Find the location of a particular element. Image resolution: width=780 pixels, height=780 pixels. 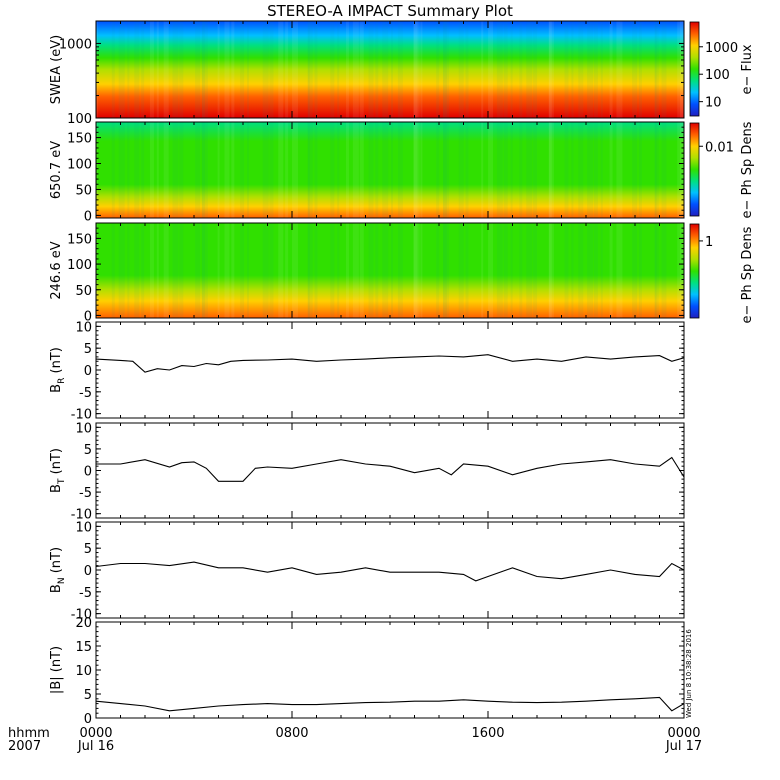

colorbar-gradient is located at coordinates (694, 271).